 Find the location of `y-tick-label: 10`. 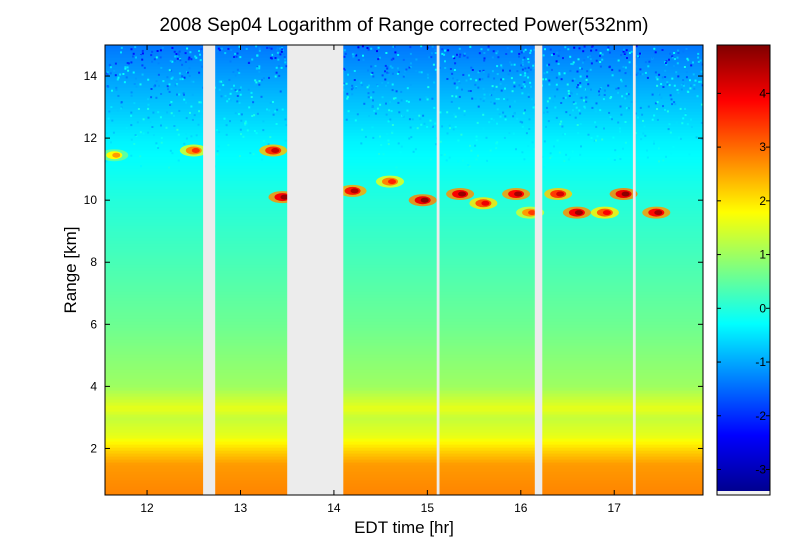

y-tick-label: 10 is located at coordinates (91, 200).